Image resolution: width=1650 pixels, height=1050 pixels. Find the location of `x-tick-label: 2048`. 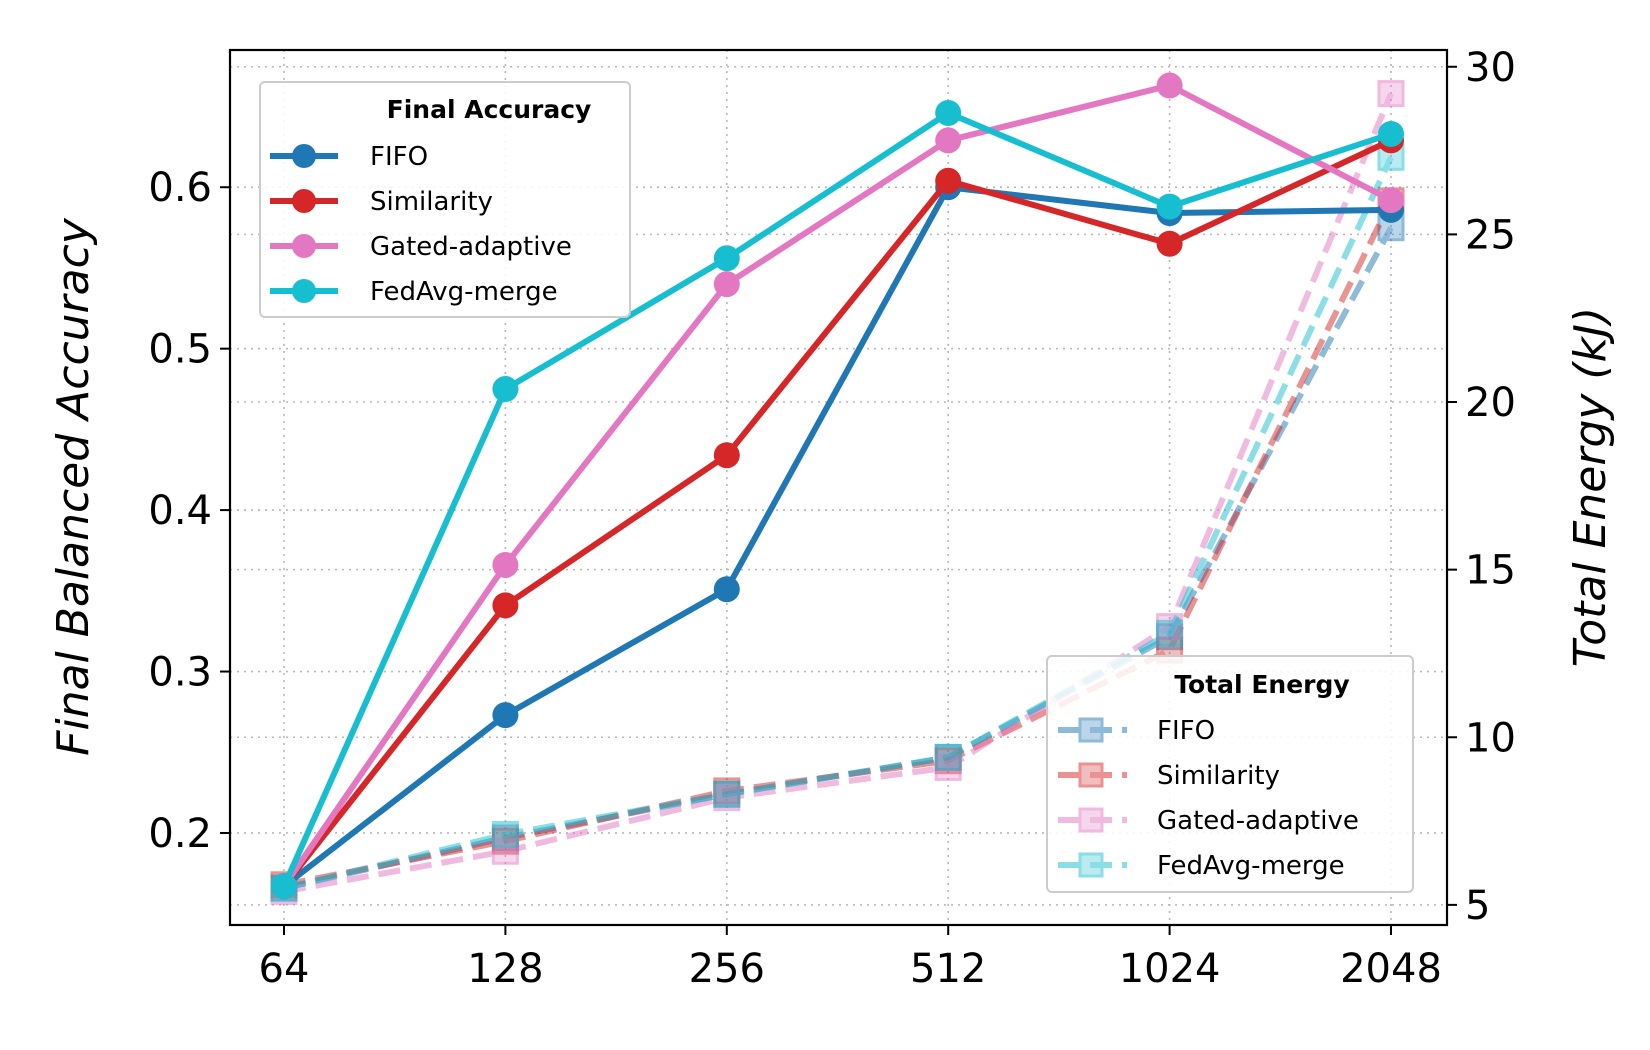

x-tick-label: 2048 is located at coordinates (1391, 969).